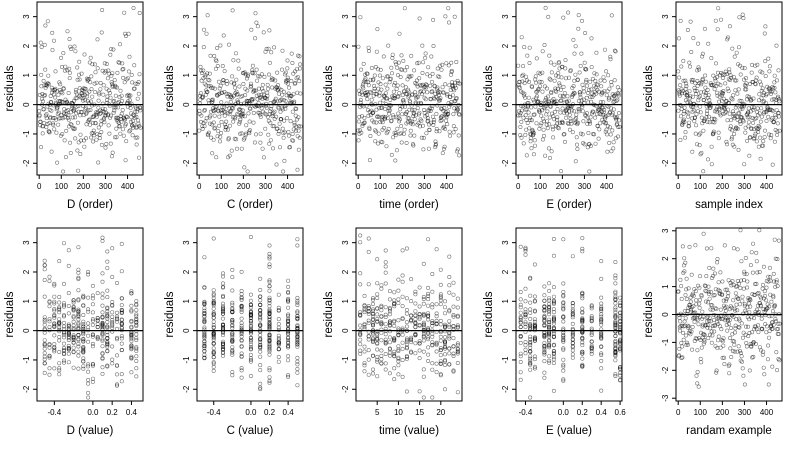  Describe the element at coordinates (745, 412) in the screenshot. I see `x-tick-label: 300` at that location.